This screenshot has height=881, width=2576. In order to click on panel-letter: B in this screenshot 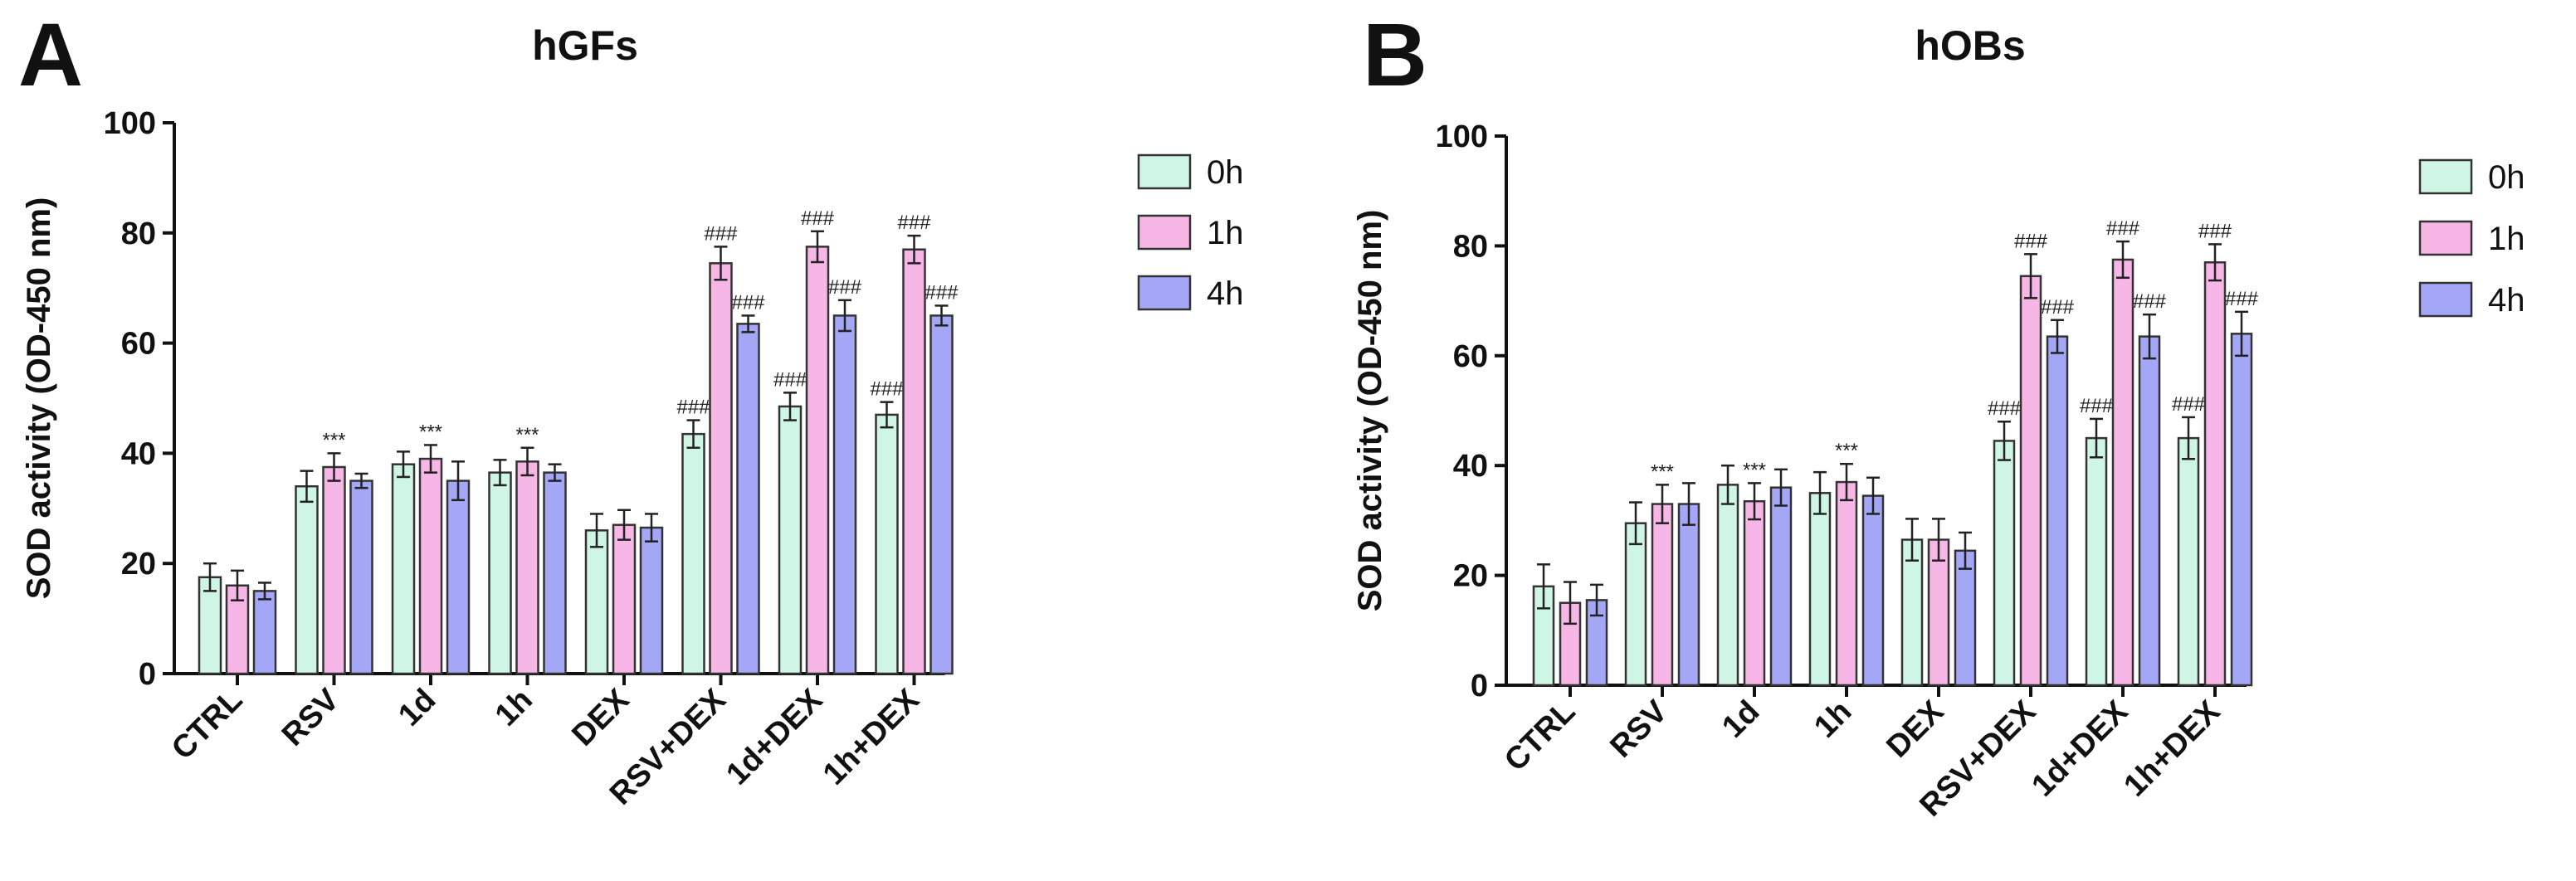, I will do `click(1395, 54)`.